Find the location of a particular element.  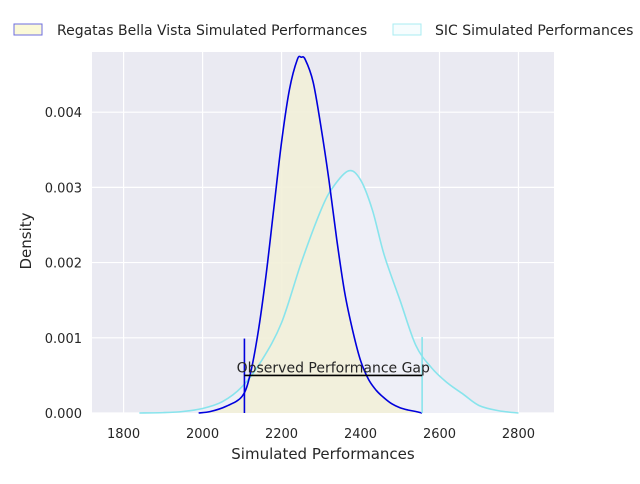

x-tick-label: 2000 is located at coordinates (202, 434).